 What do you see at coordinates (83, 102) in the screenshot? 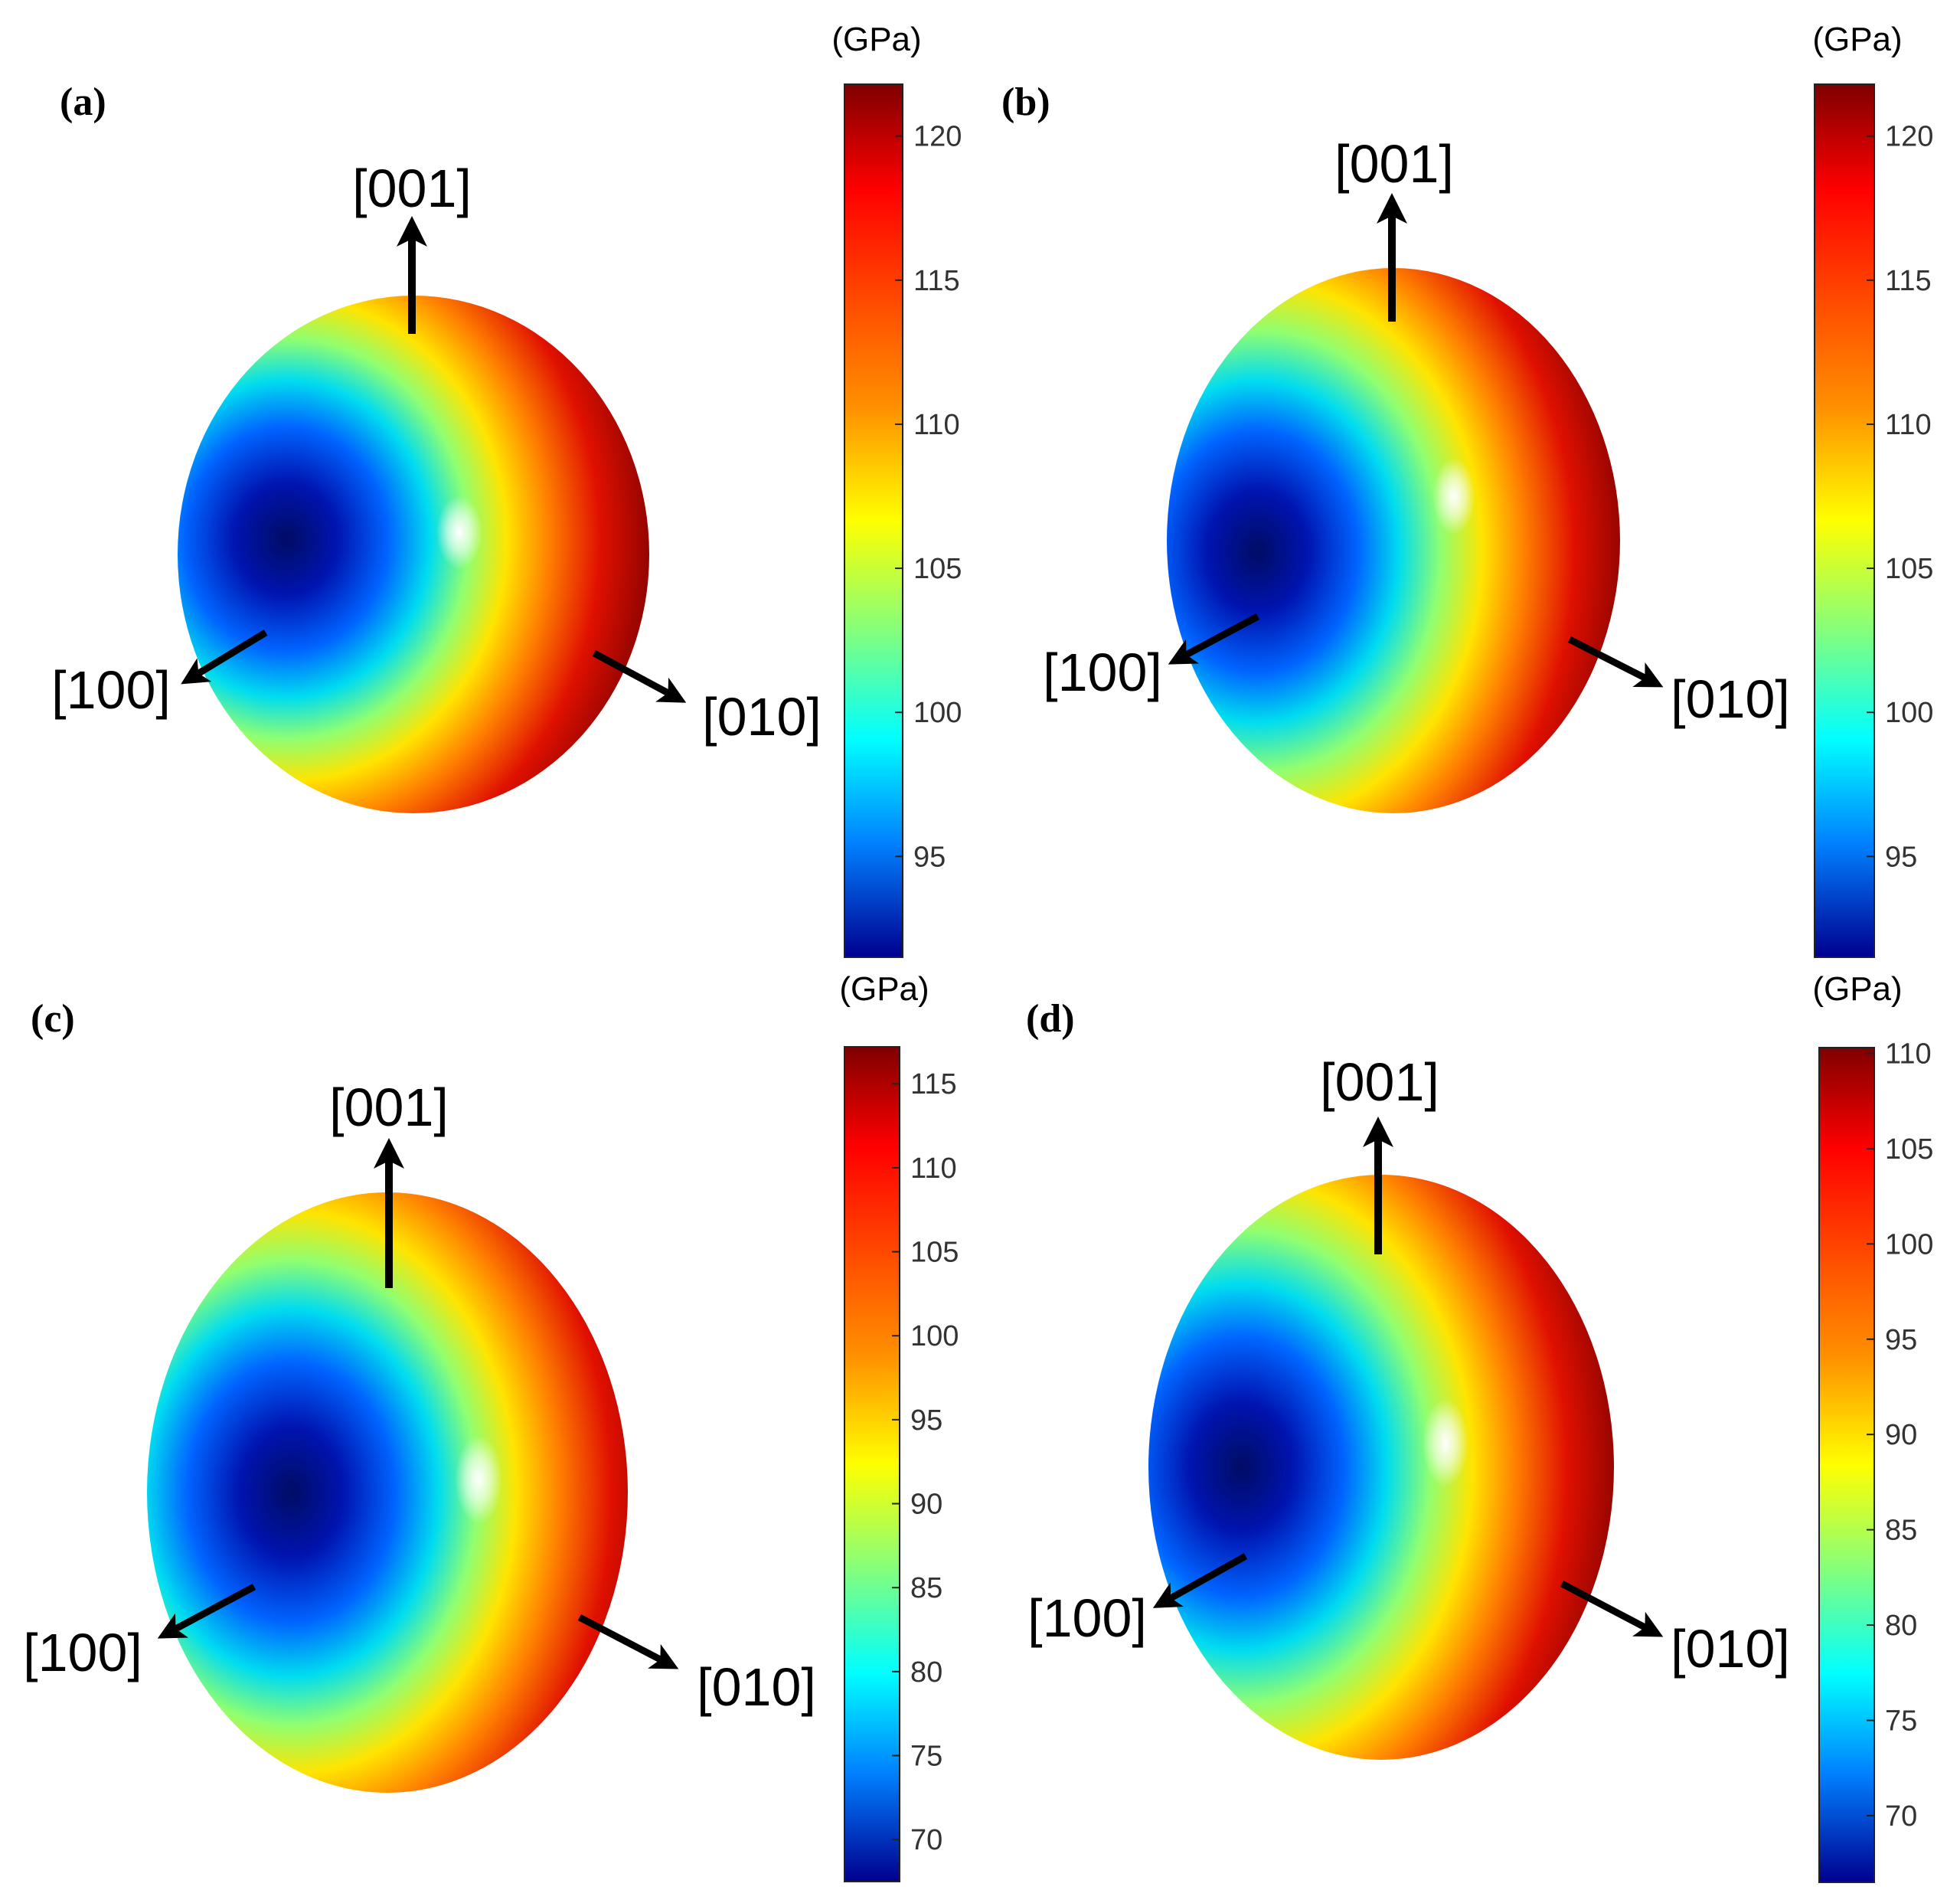
I see `panel-label: (a)` at bounding box center [83, 102].